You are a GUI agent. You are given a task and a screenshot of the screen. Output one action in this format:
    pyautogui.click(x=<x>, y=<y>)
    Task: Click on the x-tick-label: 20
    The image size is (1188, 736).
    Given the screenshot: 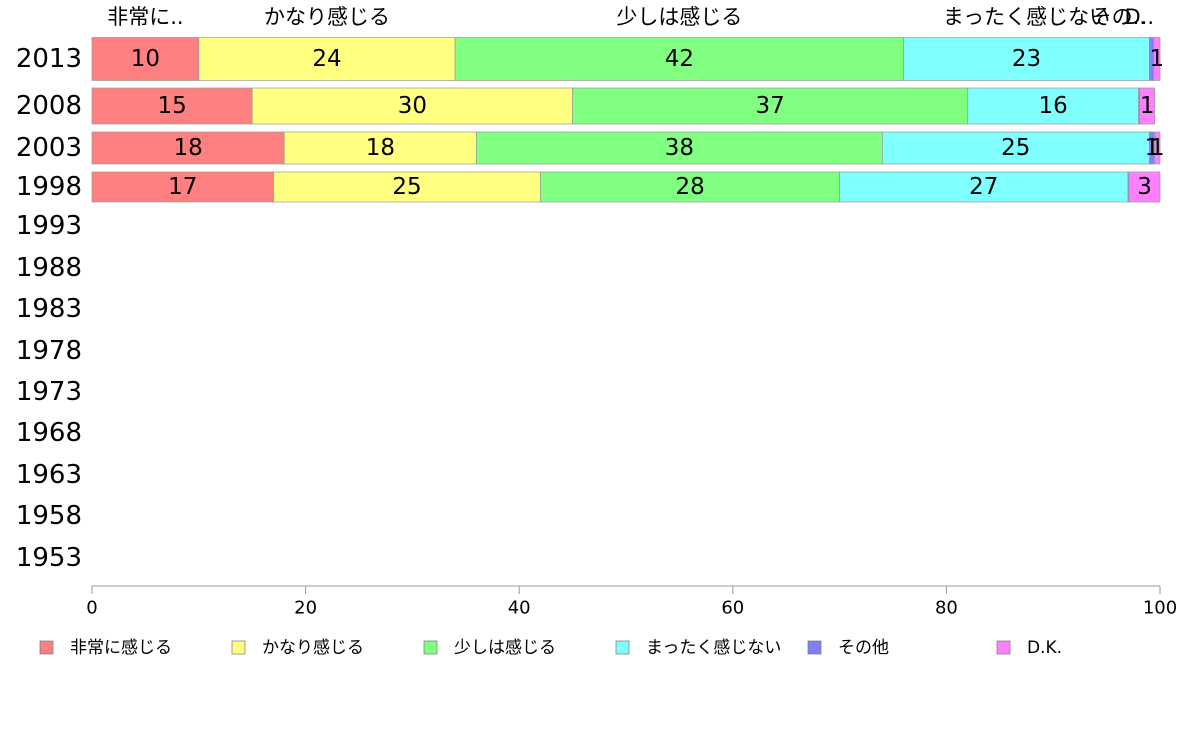 What is the action you would take?
    pyautogui.click(x=305, y=608)
    